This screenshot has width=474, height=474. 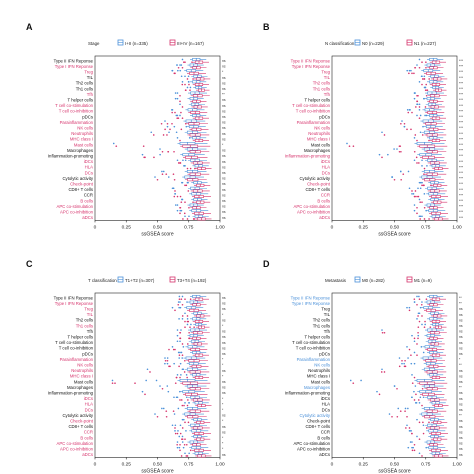 What do you see at coordinates (460, 416) in the screenshot?
I see `significance-label: **` at bounding box center [460, 416].